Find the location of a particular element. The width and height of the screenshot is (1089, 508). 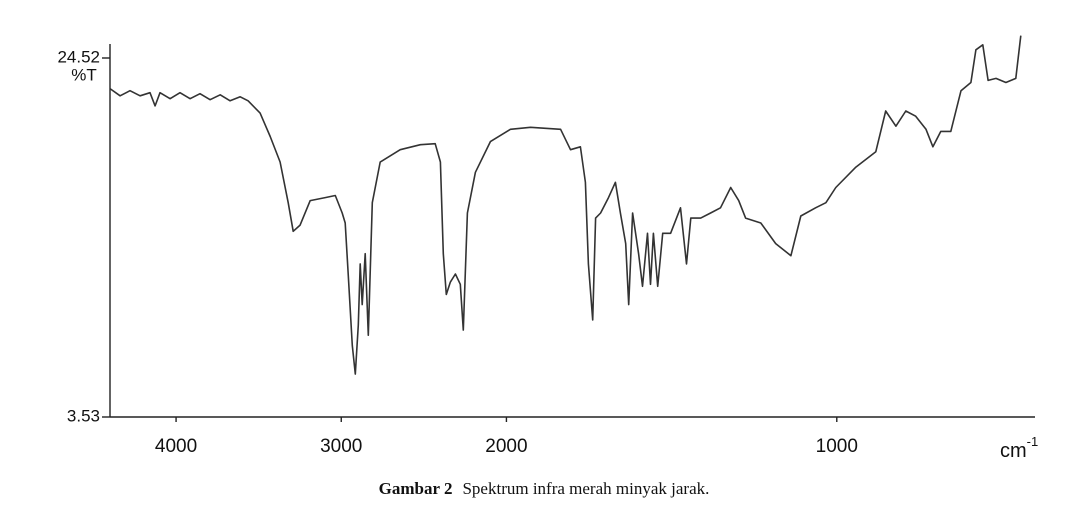

x-axis-label: cm-1 is located at coordinates (1019, 448).